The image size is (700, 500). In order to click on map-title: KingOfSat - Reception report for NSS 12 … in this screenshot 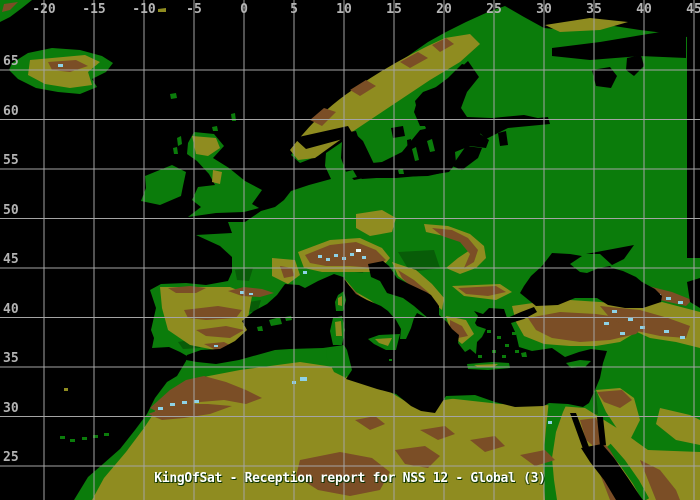, I will do `click(350, 478)`.